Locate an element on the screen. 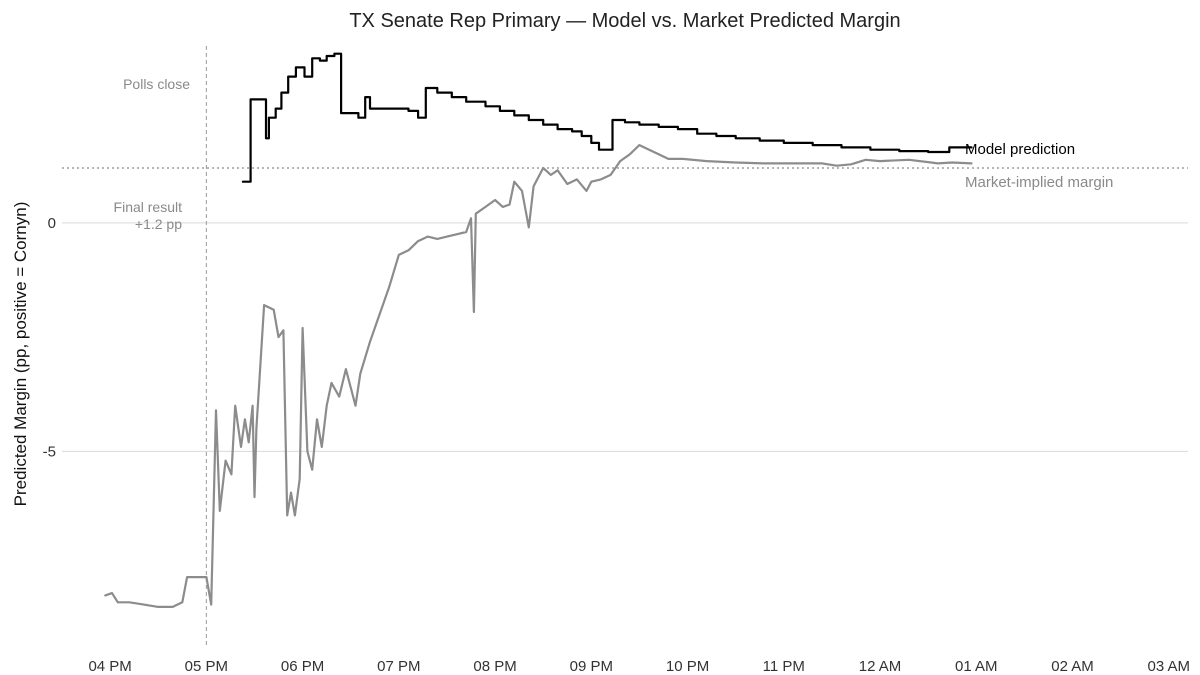 Image resolution: width=1200 pixels, height=675 pixels. final-result-label: Final result is located at coordinates (148, 207).